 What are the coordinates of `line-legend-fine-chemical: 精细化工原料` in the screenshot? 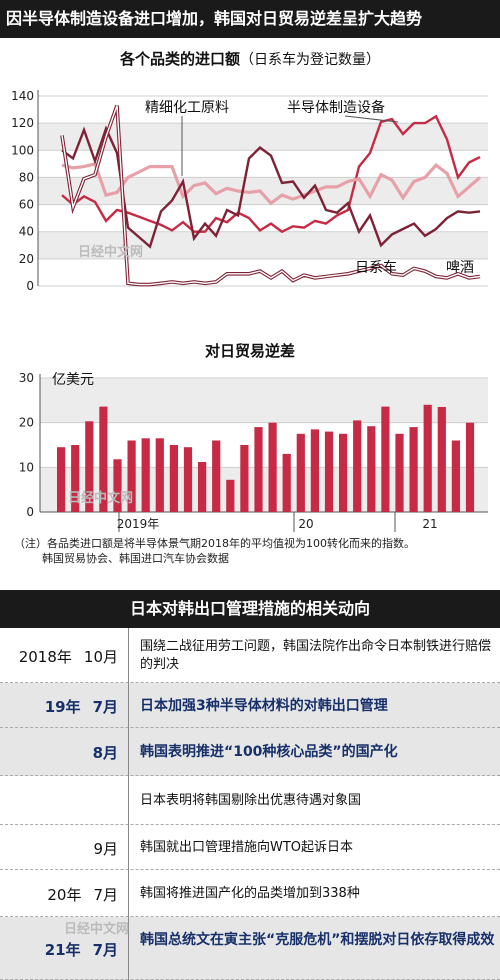 It's located at (187, 108).